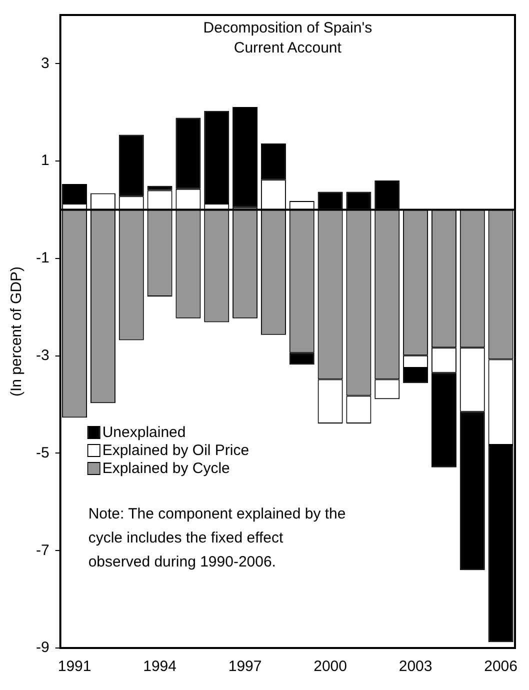 The height and width of the screenshot is (690, 529). I want to click on x-tick-label: 2000, so click(330, 667).